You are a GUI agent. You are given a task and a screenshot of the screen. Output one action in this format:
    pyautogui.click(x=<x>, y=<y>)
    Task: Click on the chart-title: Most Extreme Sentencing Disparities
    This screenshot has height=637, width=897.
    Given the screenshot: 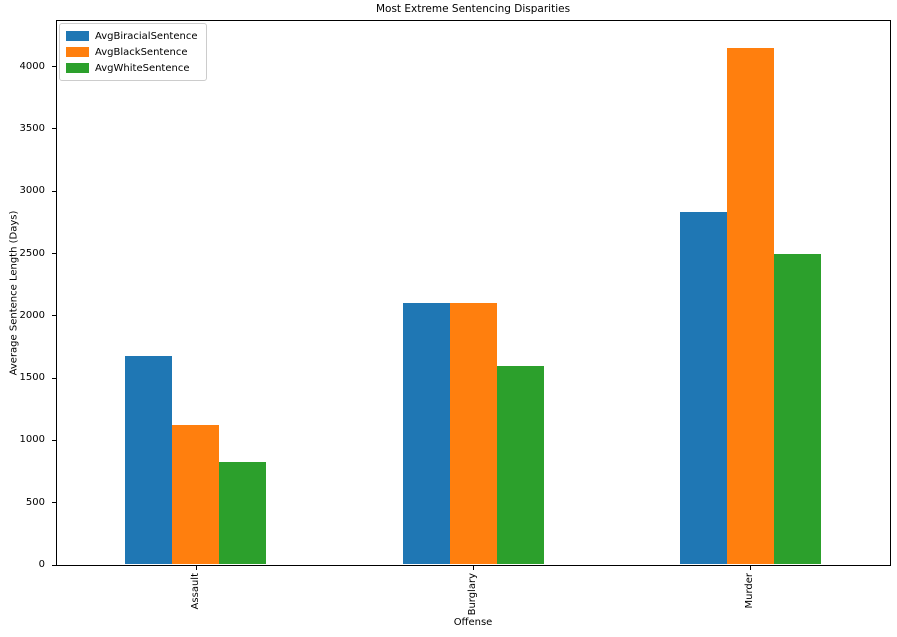 What is the action you would take?
    pyautogui.click(x=473, y=9)
    